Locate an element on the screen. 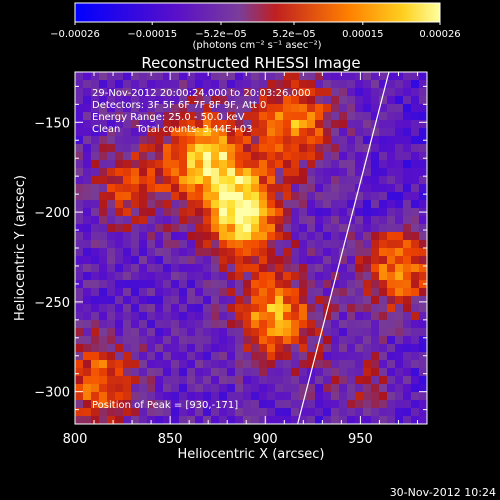 The width and height of the screenshot is (500, 500). y-tick-label: −150 is located at coordinates (52, 123).